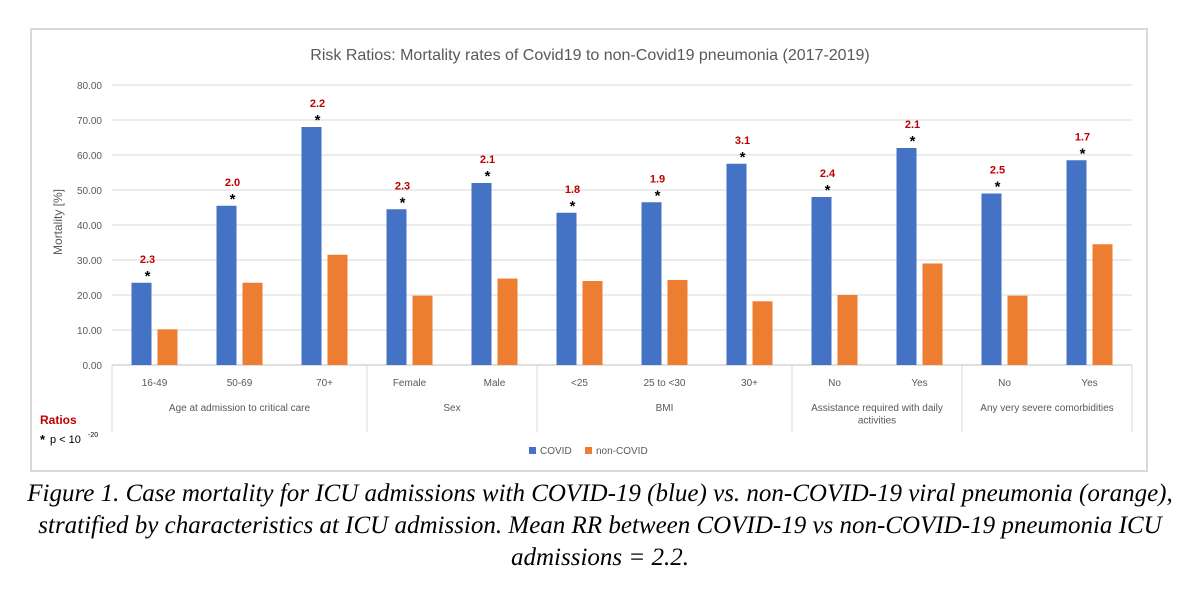 This screenshot has height=611, width=1200. Describe the element at coordinates (665, 408) in the screenshot. I see `category-group-label: BMI` at that location.